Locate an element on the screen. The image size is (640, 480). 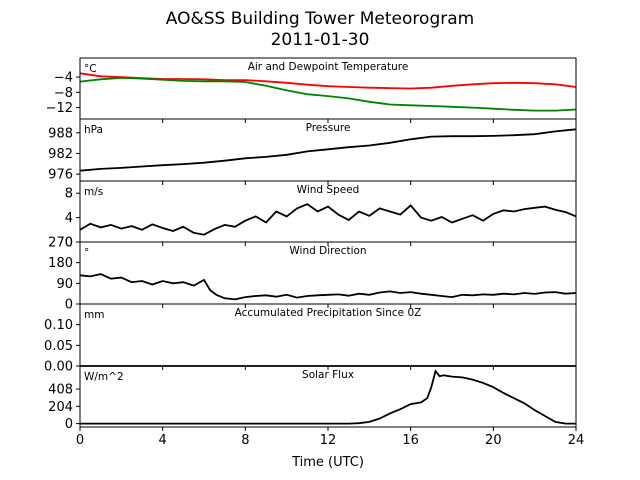
x-tick-label: 20 is located at coordinates (493, 440).